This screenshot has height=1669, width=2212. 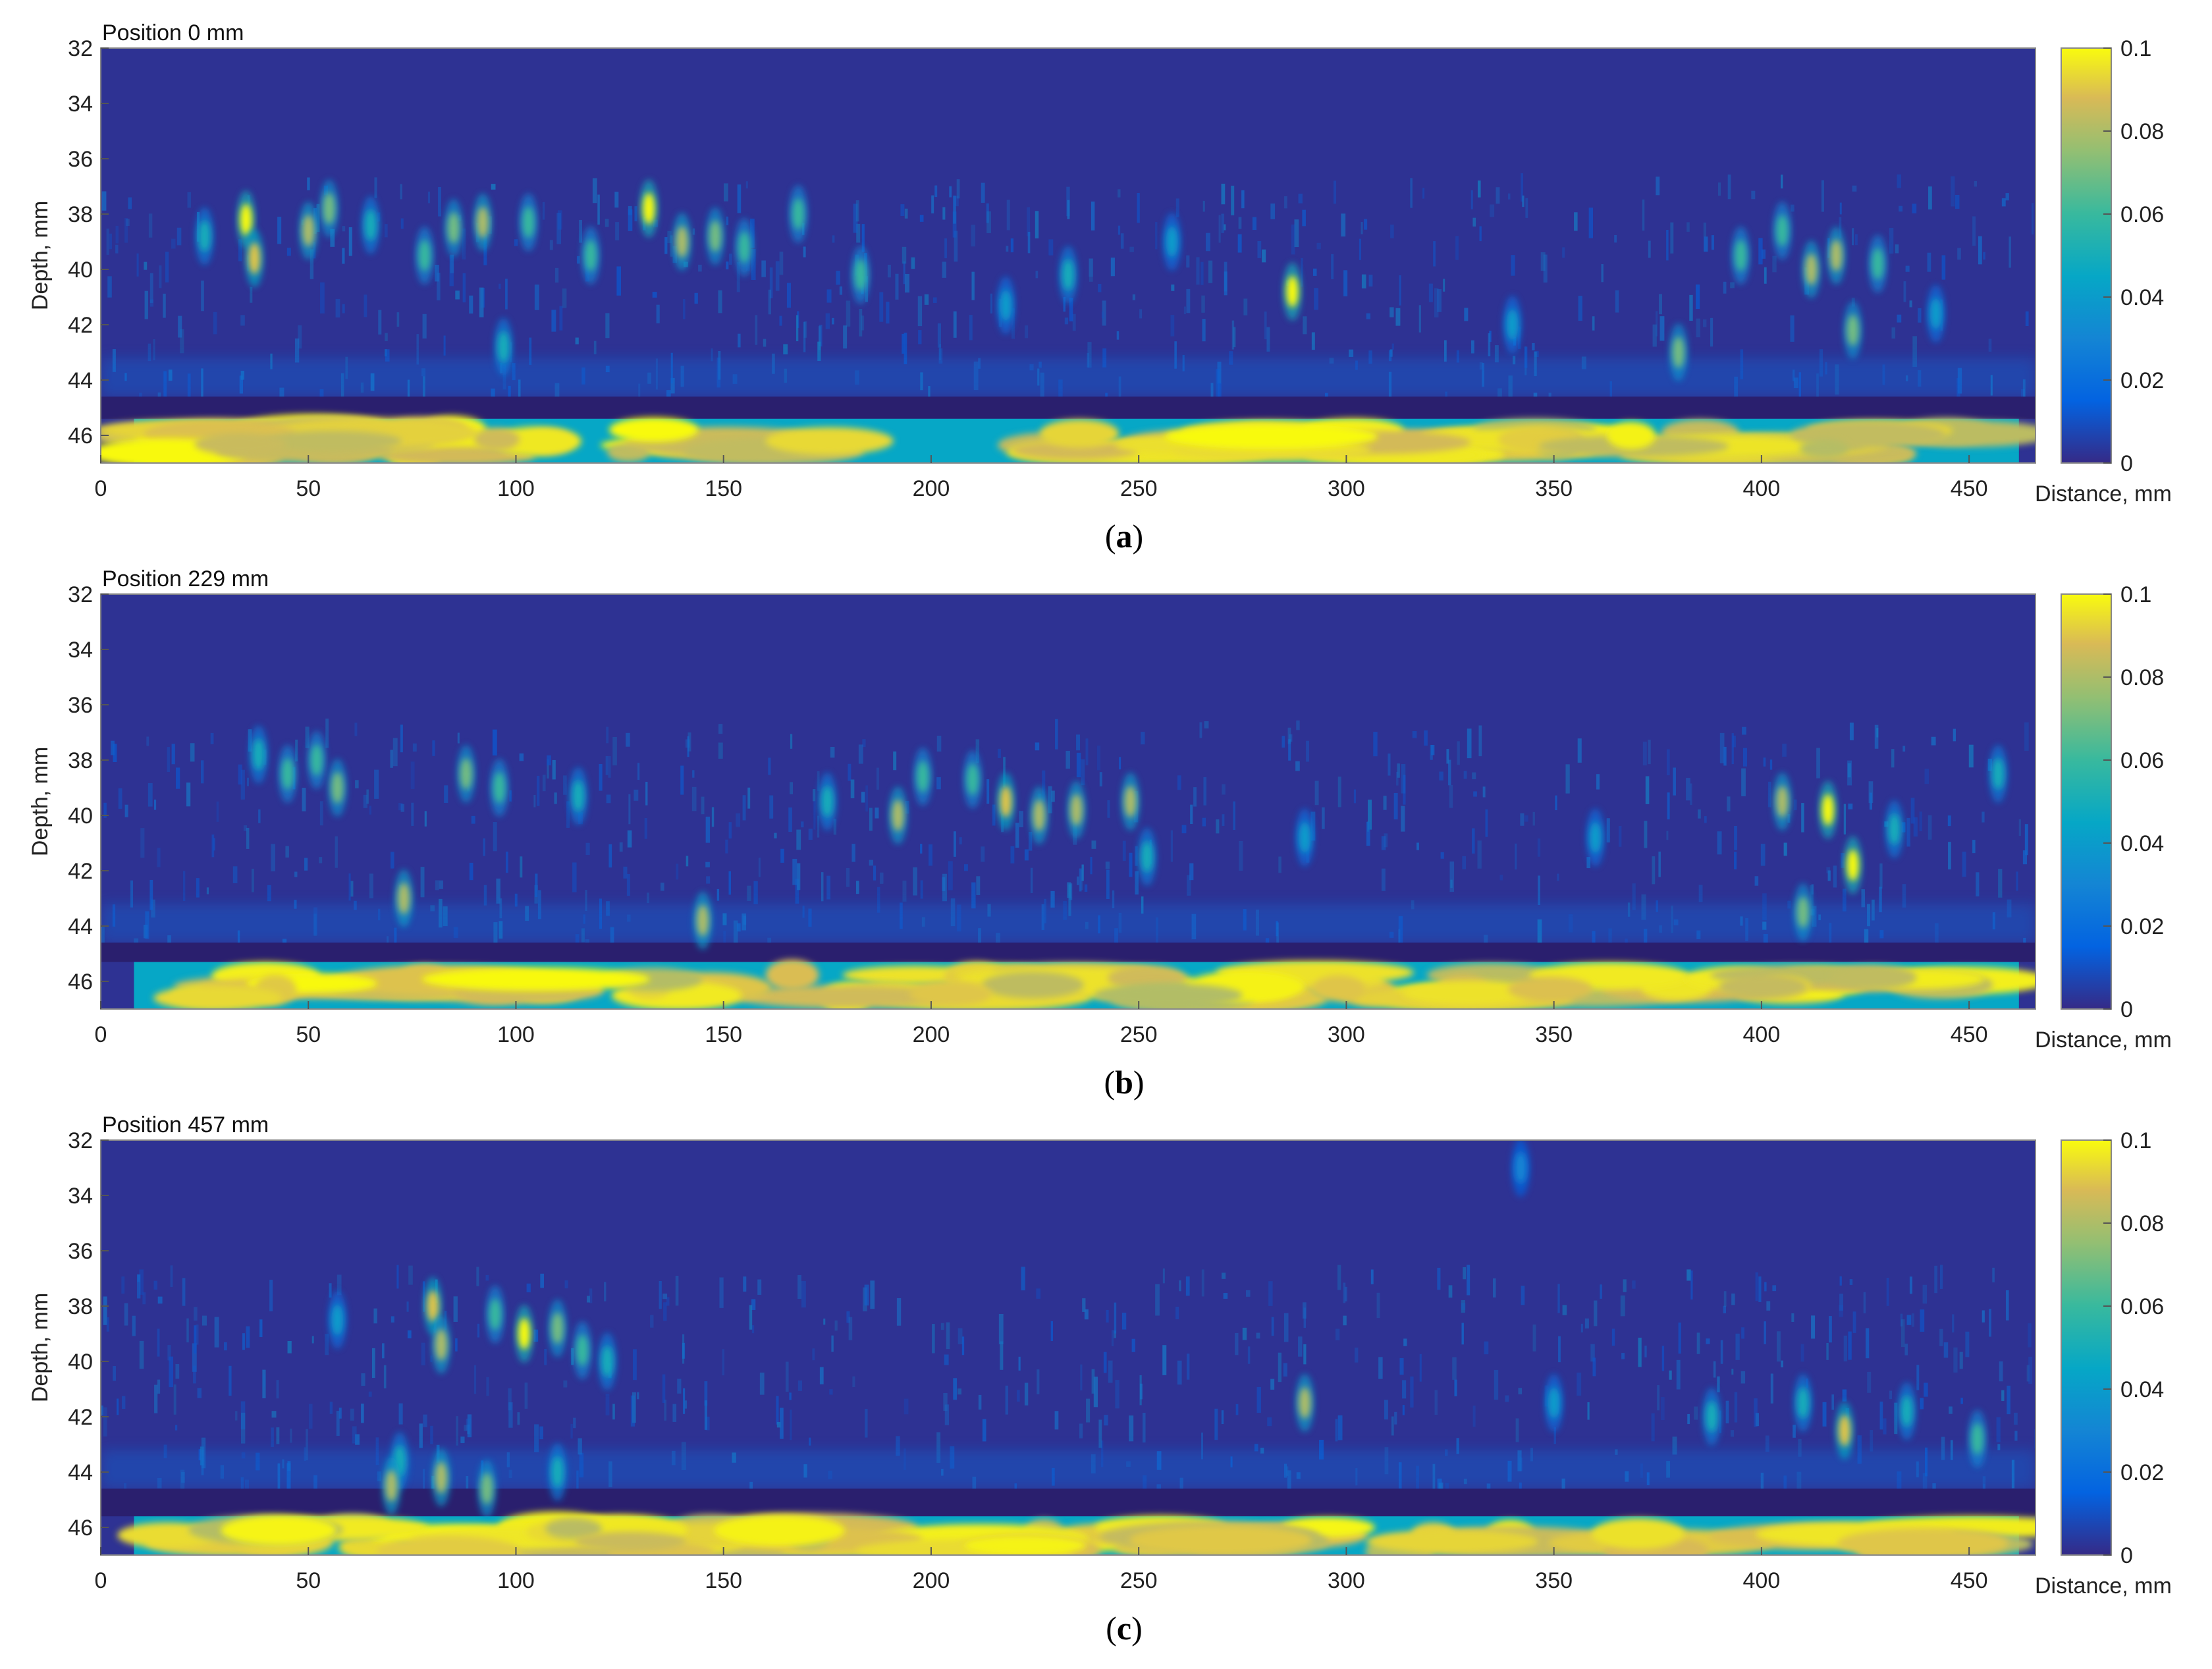 I want to click on y-tick-label: 32, so click(x=80, y=594).